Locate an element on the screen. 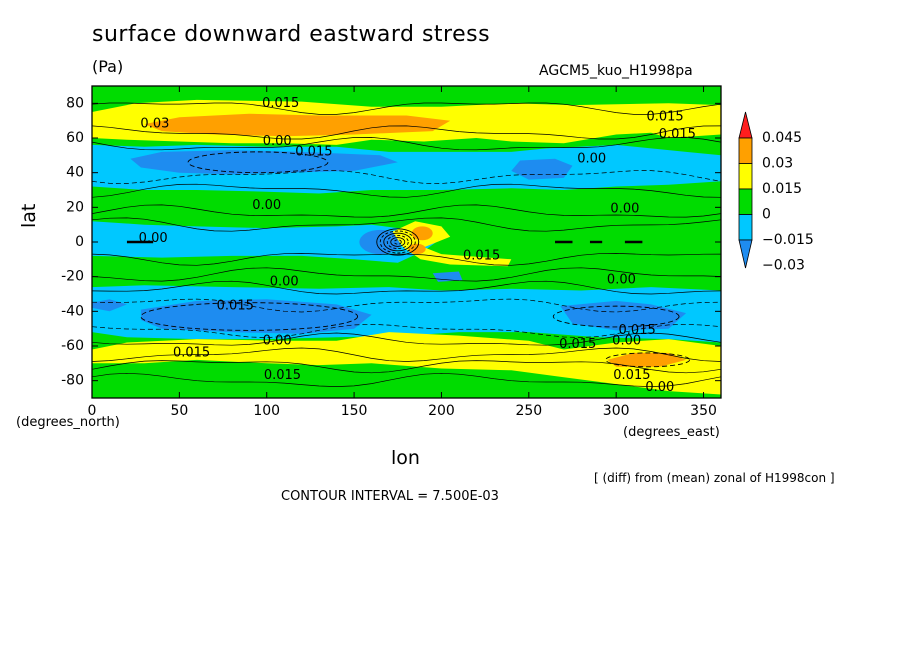  x-axis-label: lon is located at coordinates (405, 458).